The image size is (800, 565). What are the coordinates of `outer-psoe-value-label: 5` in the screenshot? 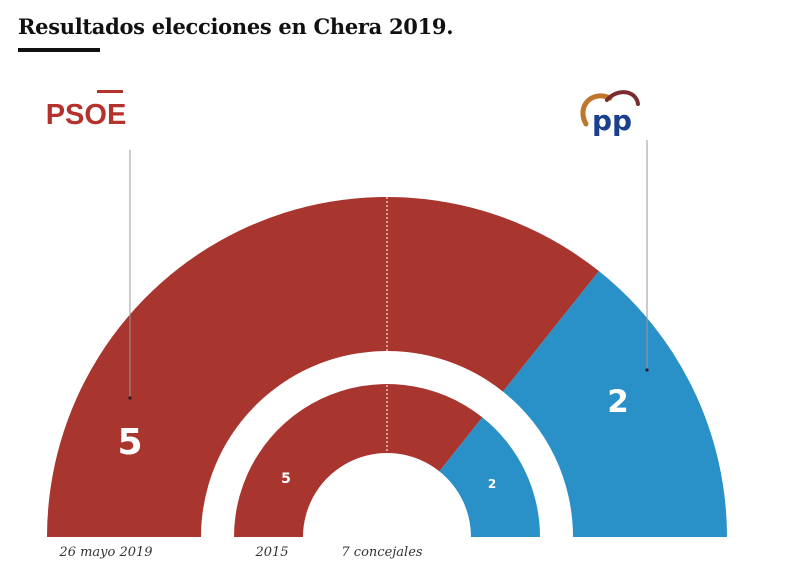 It's located at (129, 442).